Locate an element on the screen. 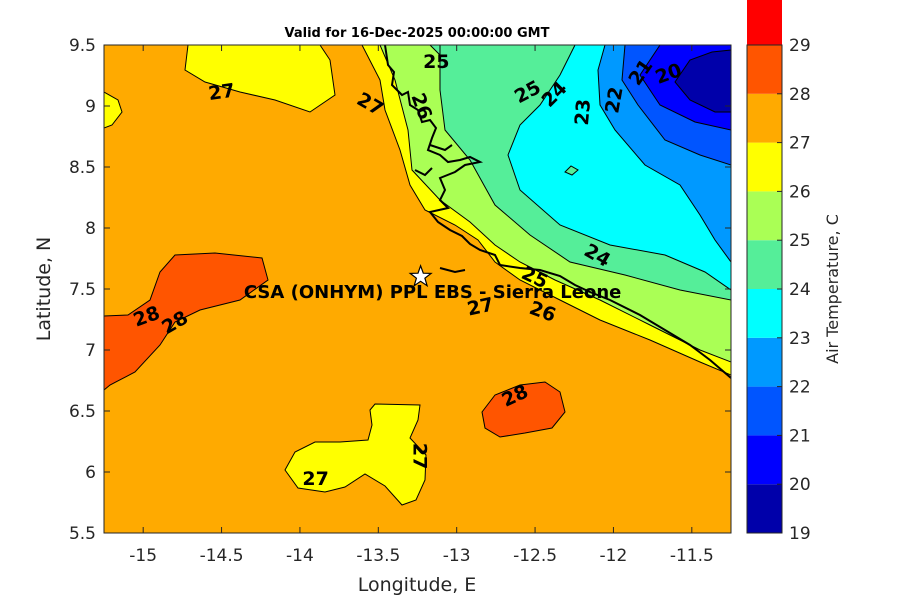 The height and width of the screenshot is (600, 900). x-tick-label: -14.5 is located at coordinates (222, 556).